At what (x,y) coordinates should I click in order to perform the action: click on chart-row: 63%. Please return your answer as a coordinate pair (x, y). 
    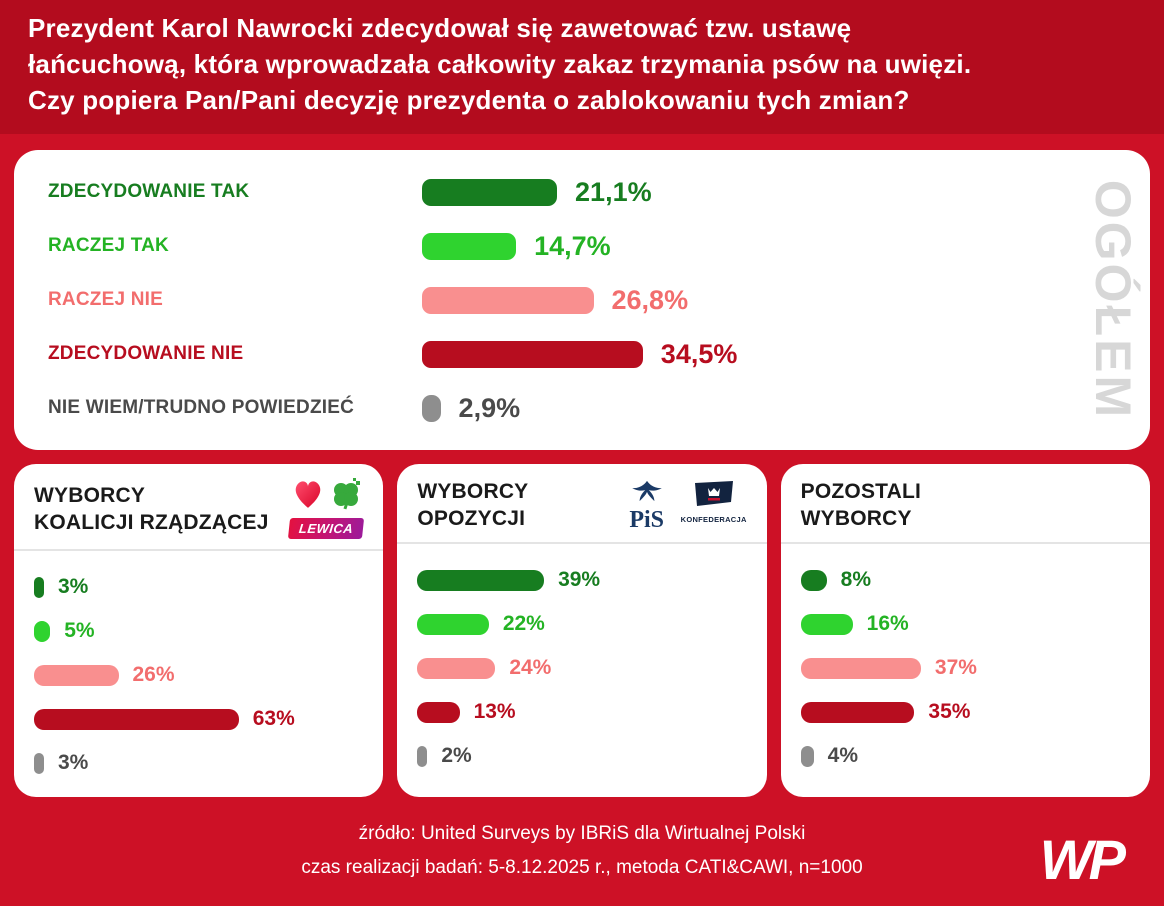
    Looking at the image, I should click on (198, 719).